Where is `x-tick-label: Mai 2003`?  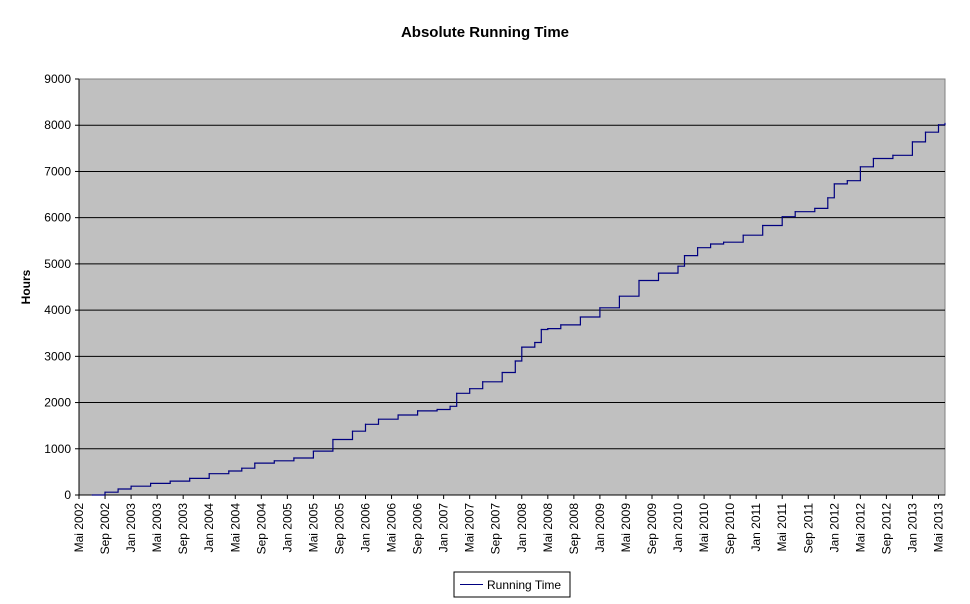
x-tick-label: Mai 2003 is located at coordinates (157, 528).